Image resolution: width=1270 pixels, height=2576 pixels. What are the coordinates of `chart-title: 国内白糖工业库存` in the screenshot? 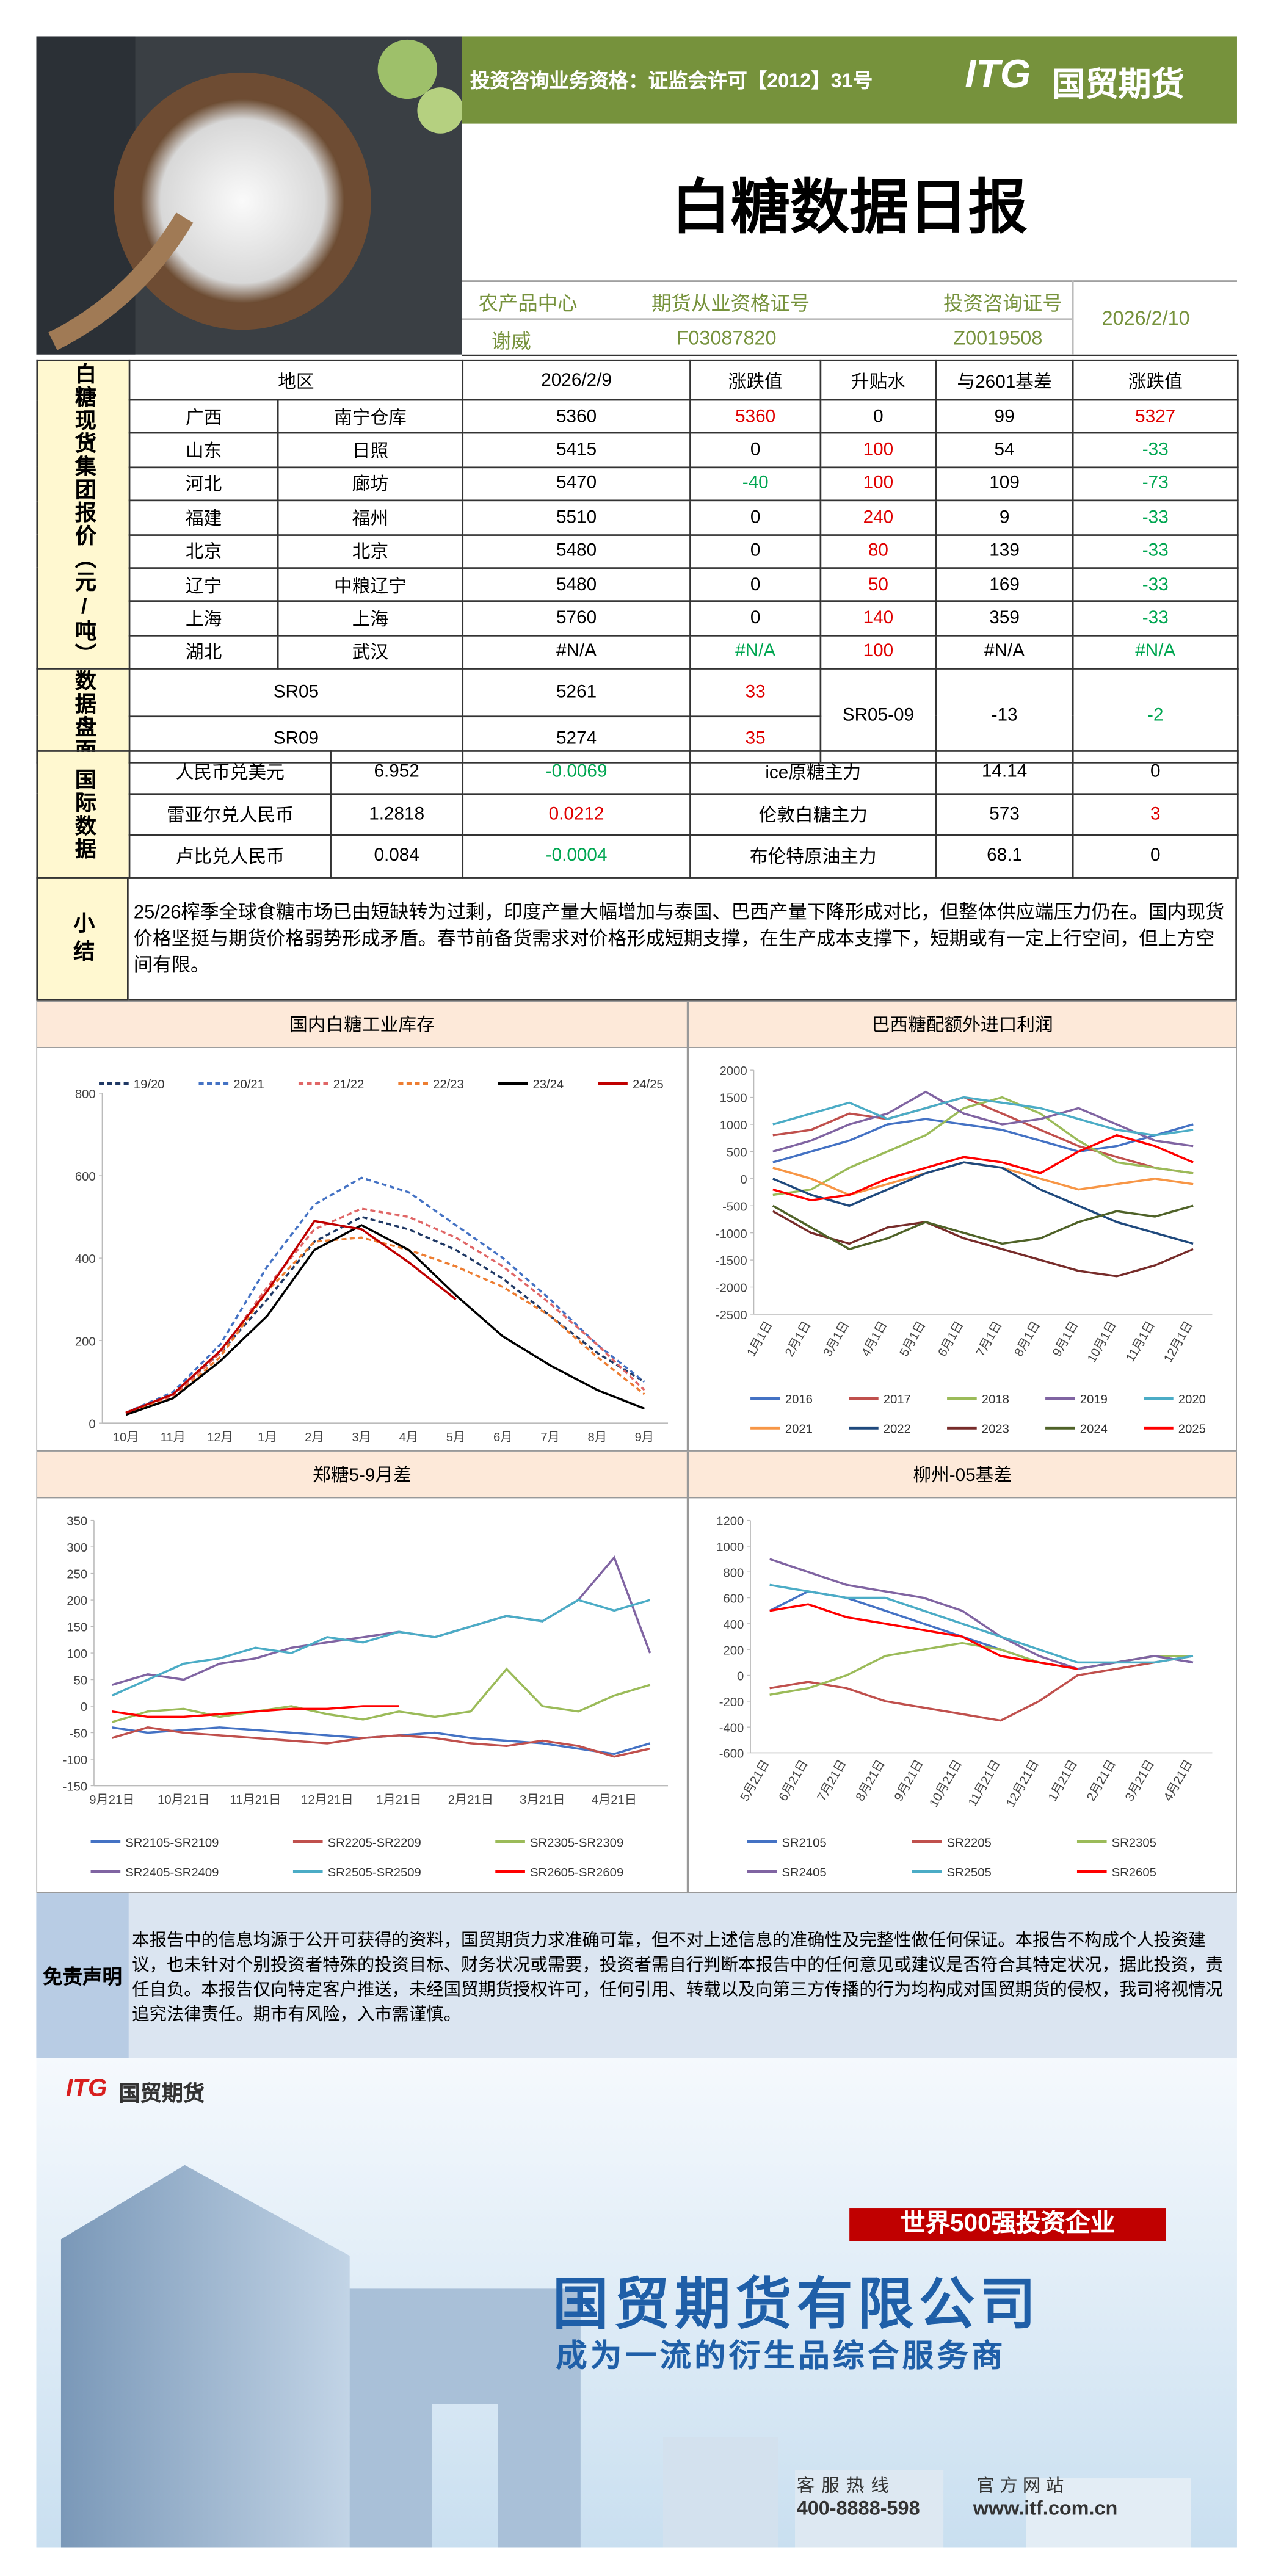 It's located at (362, 1025).